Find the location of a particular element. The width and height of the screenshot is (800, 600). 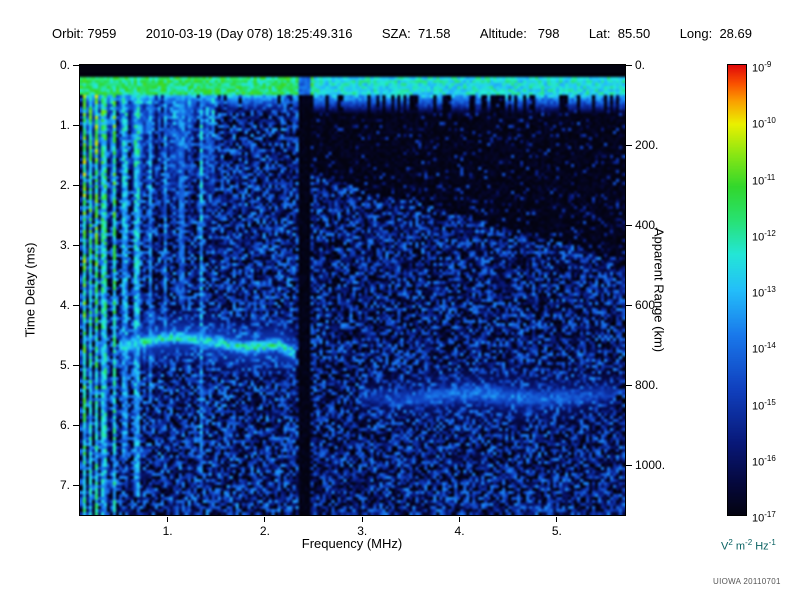

colorbar-tick-label: 10-17 is located at coordinates (764, 517).